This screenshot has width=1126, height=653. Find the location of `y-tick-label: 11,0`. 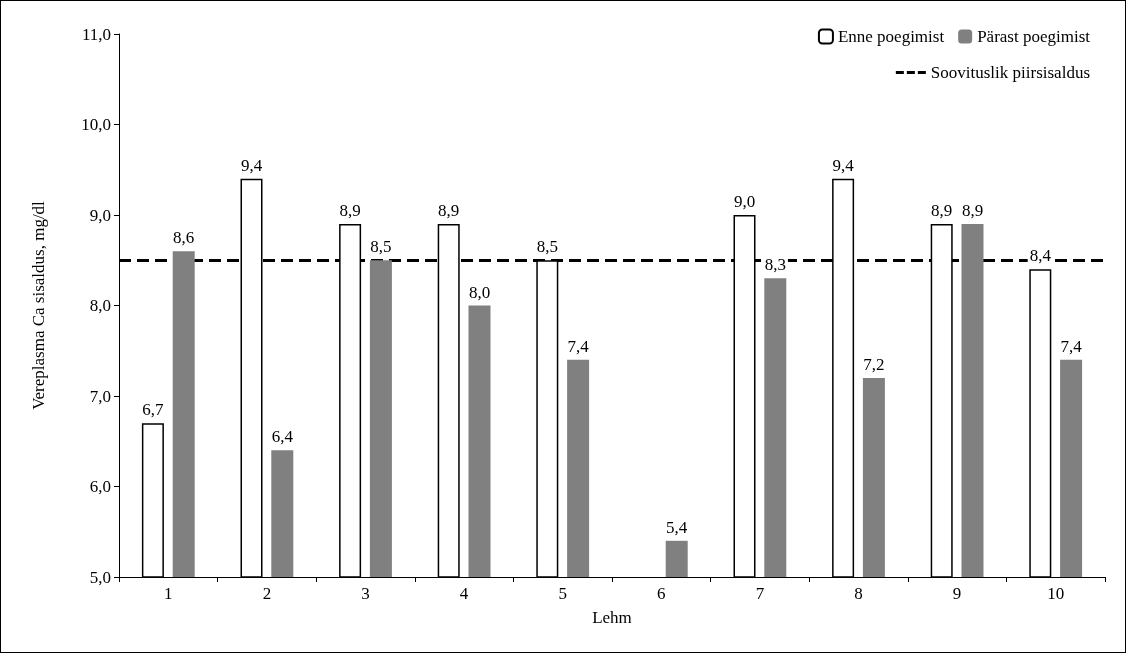

y-tick-label: 11,0 is located at coordinates (96, 34).